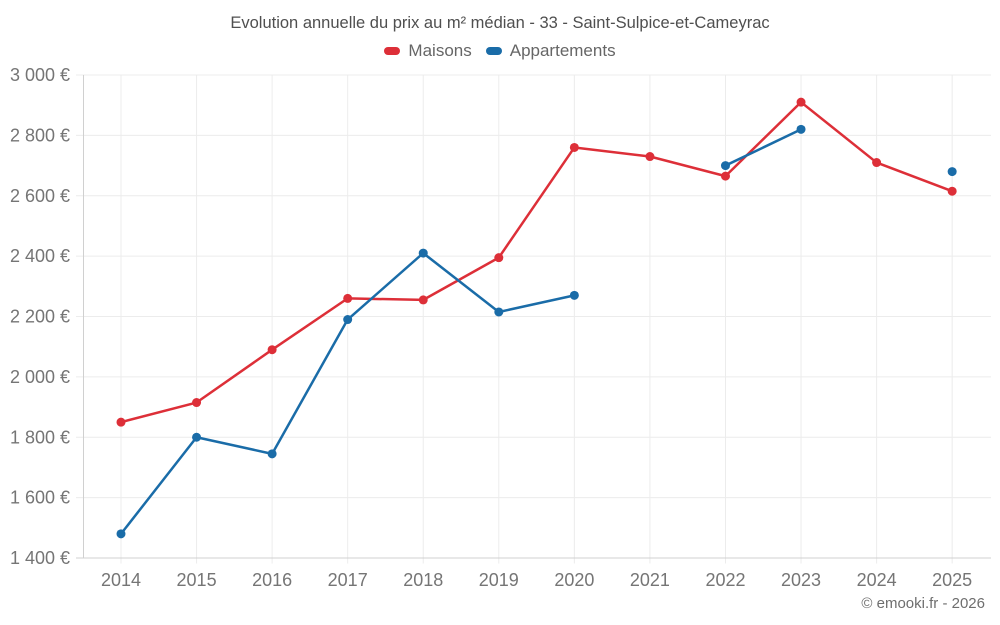 The height and width of the screenshot is (625, 1000). I want to click on data-point-appartements-2018, so click(423, 253).